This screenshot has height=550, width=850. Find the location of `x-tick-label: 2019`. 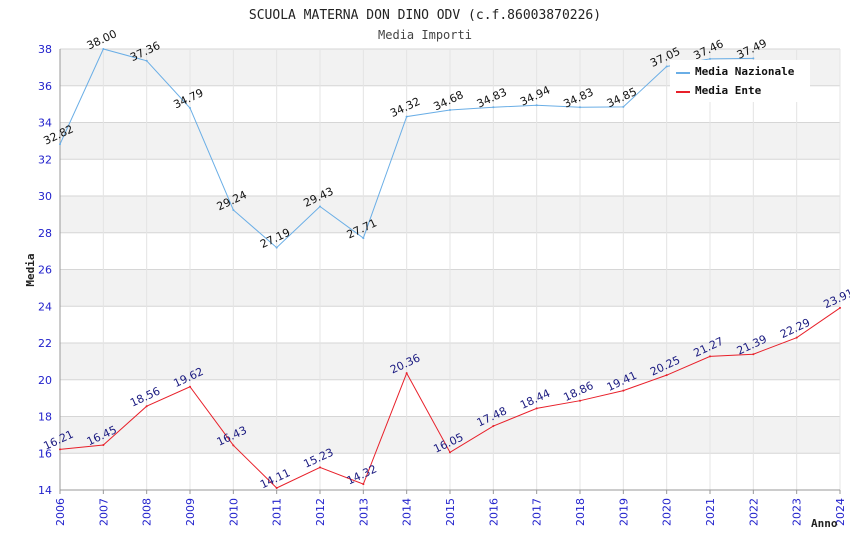

x-tick-label: 2019 is located at coordinates (623, 512).